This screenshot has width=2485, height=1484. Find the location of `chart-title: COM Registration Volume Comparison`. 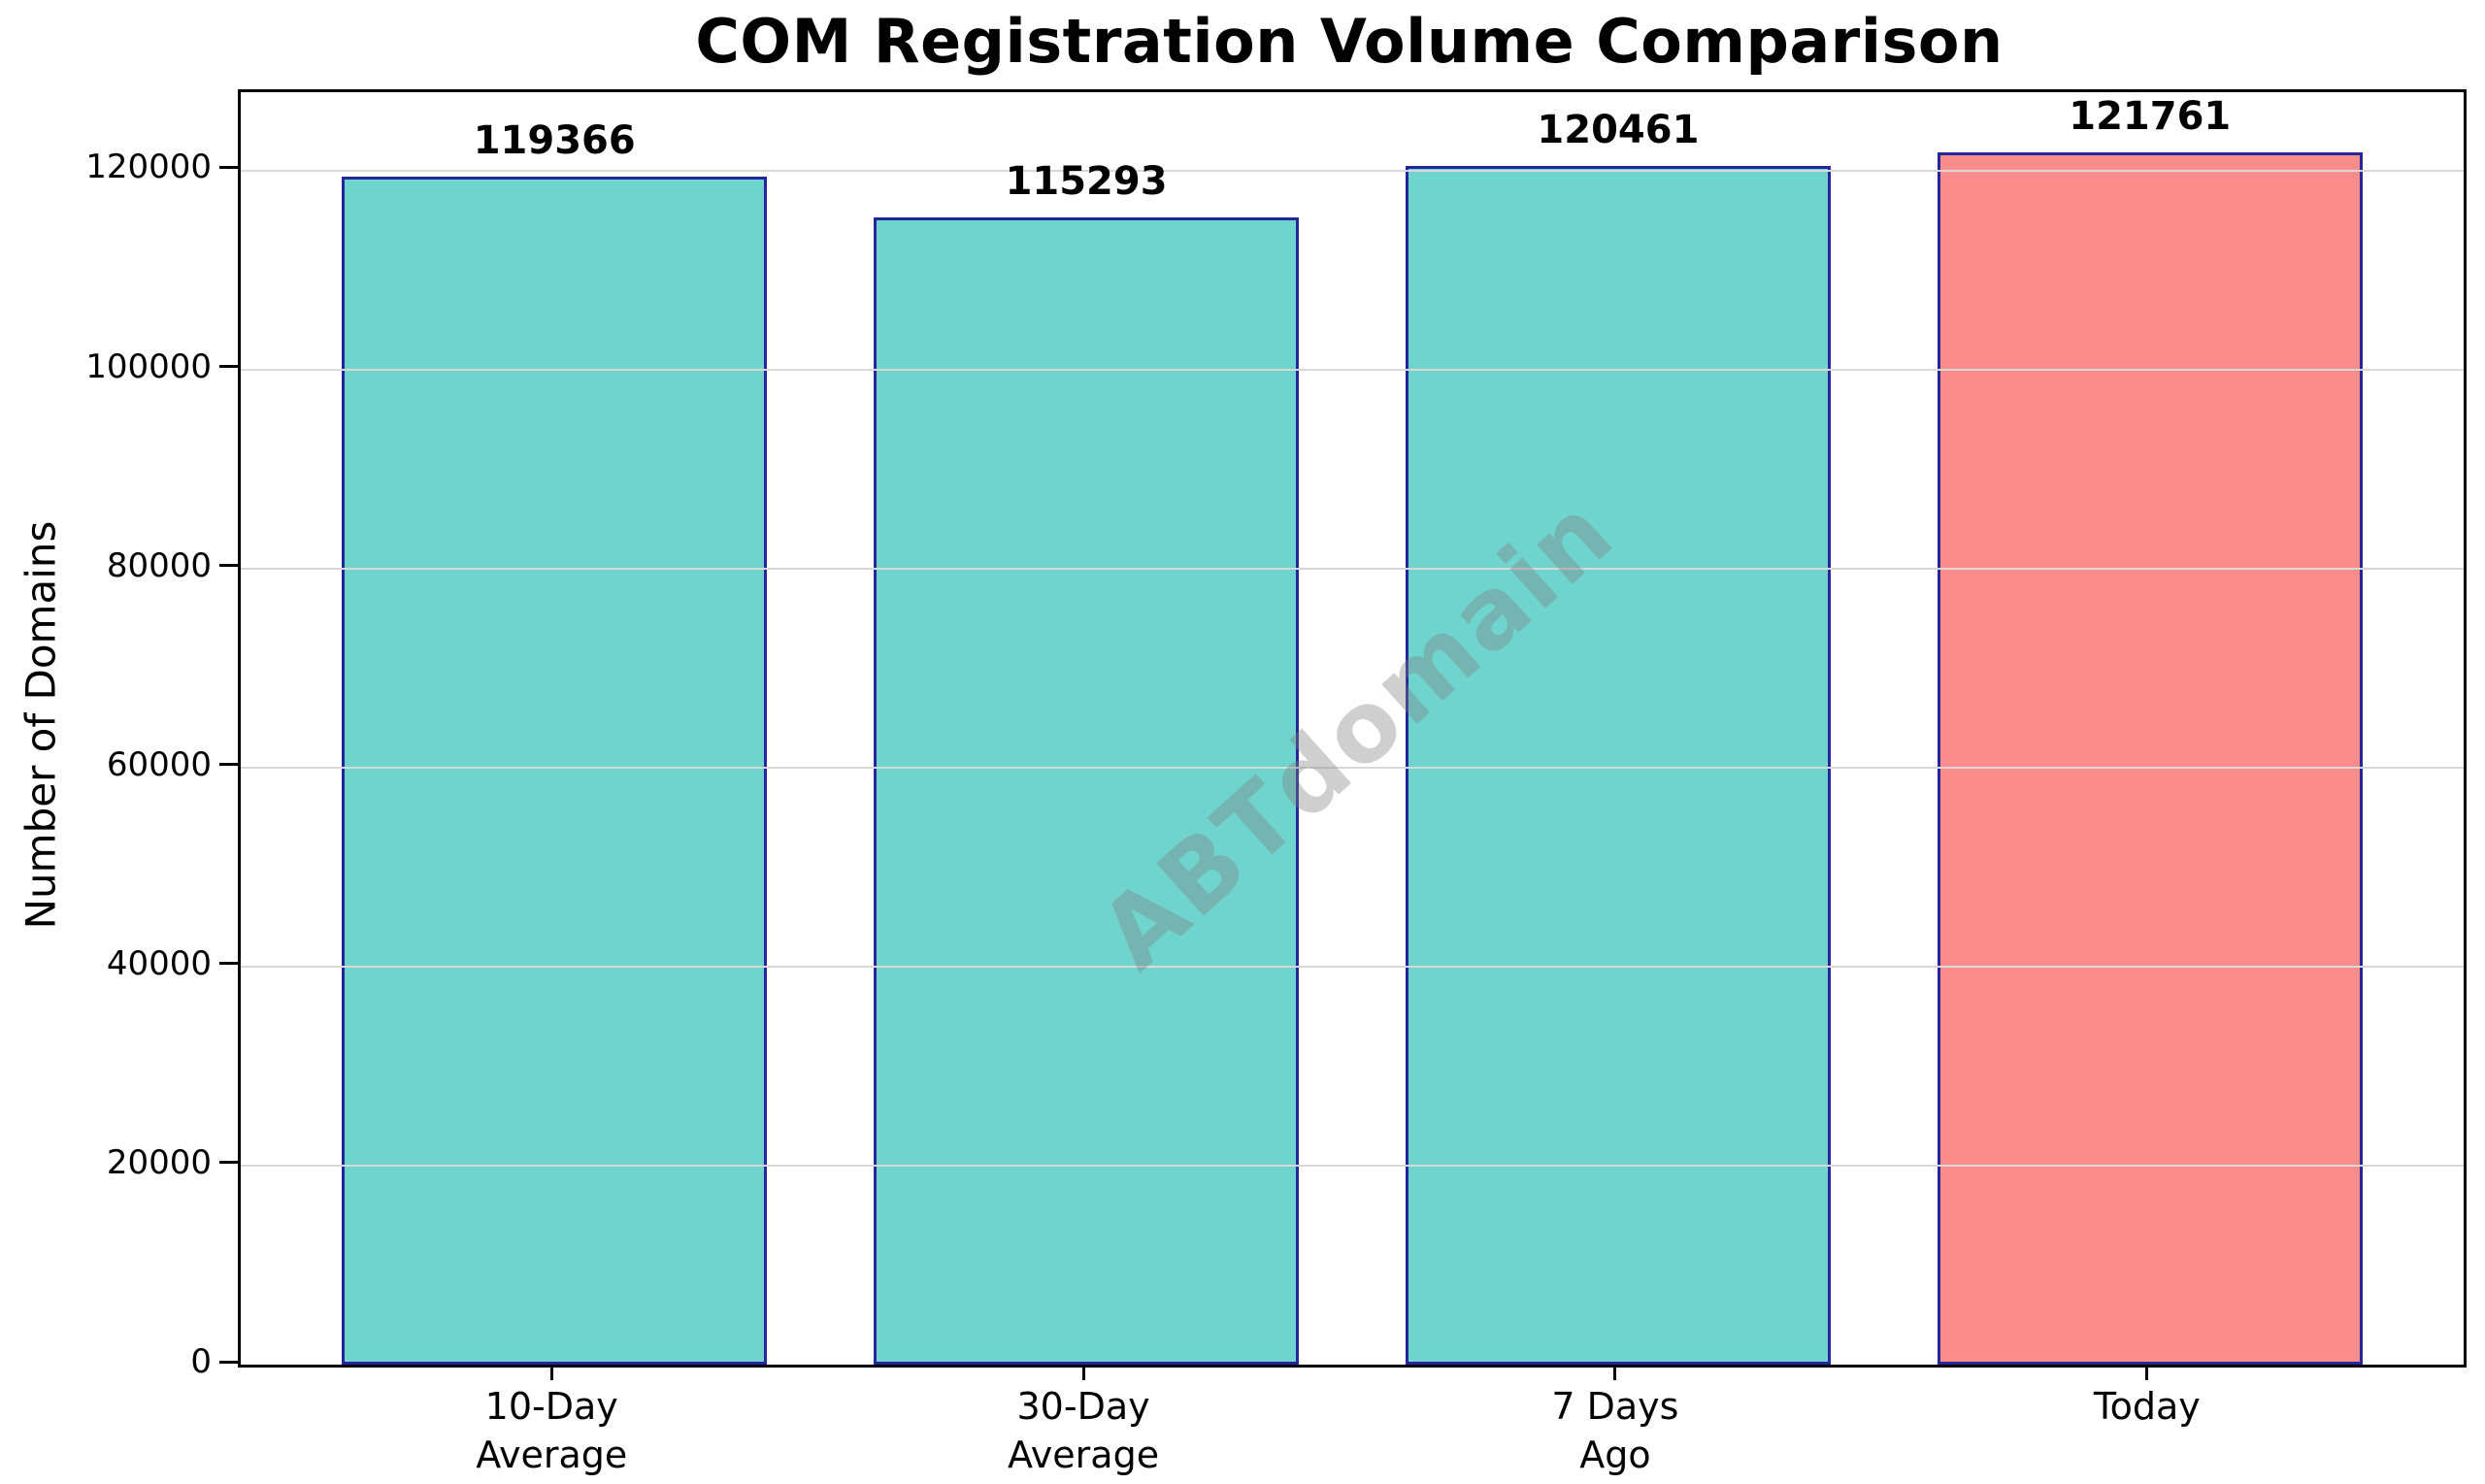

chart-title: COM Registration Volume Comparison is located at coordinates (1350, 41).